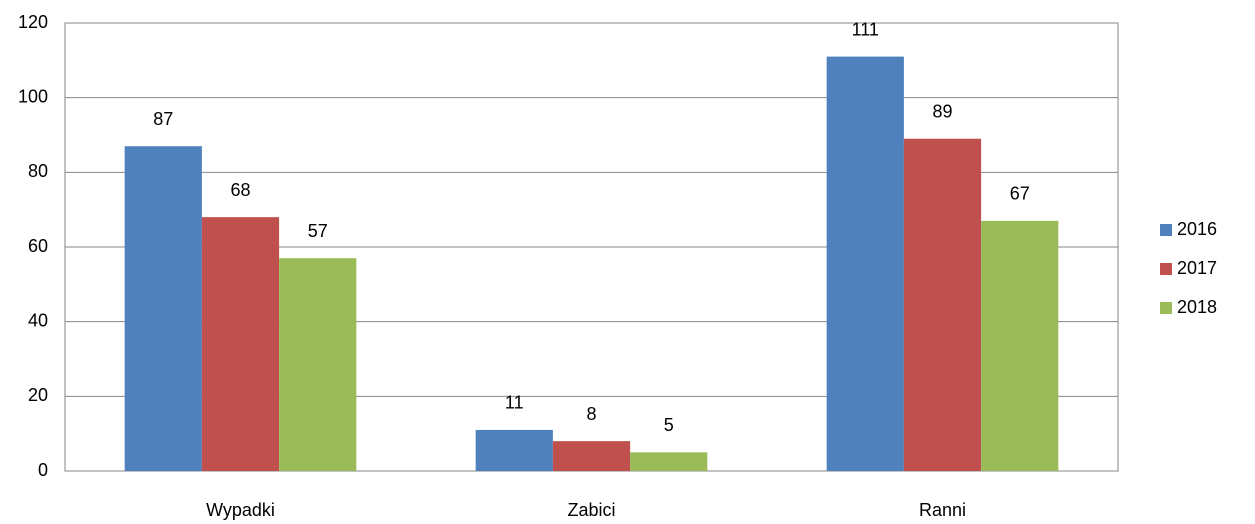 The height and width of the screenshot is (524, 1255). I want to click on y-tick-label: 60, so click(38, 246).